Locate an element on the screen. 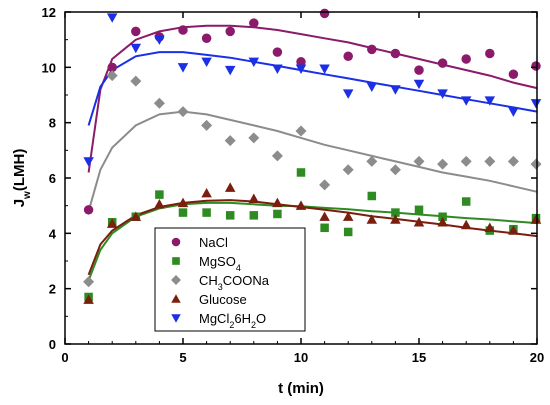  legend-marker-mgcl26h2o is located at coordinates (176, 318).